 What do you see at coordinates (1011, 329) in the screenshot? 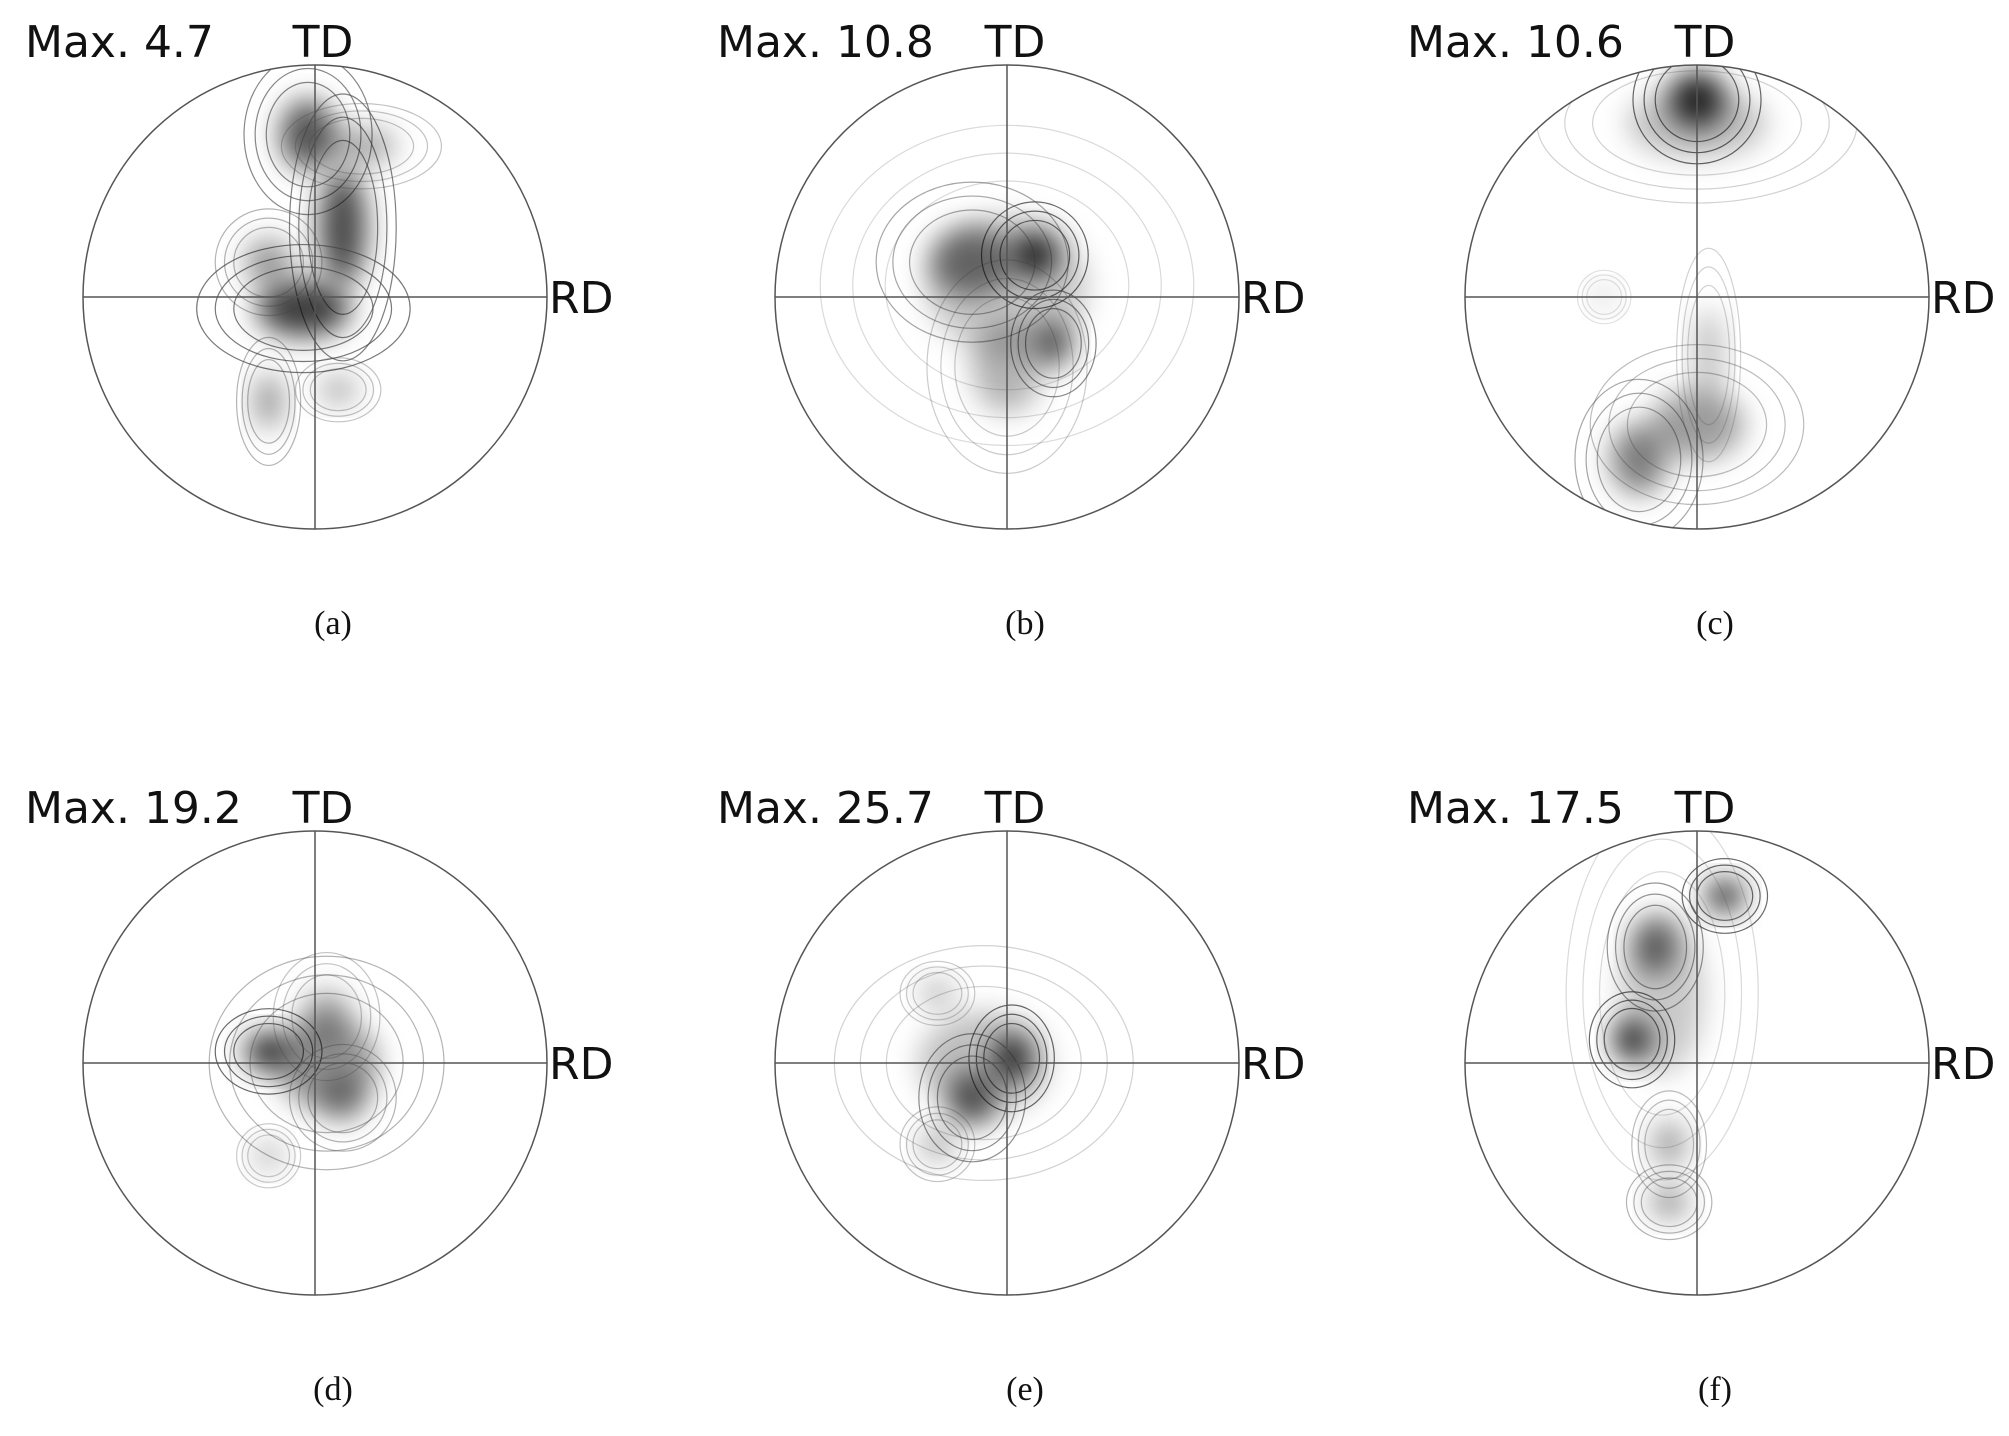
I see `pole-figure: Max. 10.8 TD RD (b)` at bounding box center [1011, 329].